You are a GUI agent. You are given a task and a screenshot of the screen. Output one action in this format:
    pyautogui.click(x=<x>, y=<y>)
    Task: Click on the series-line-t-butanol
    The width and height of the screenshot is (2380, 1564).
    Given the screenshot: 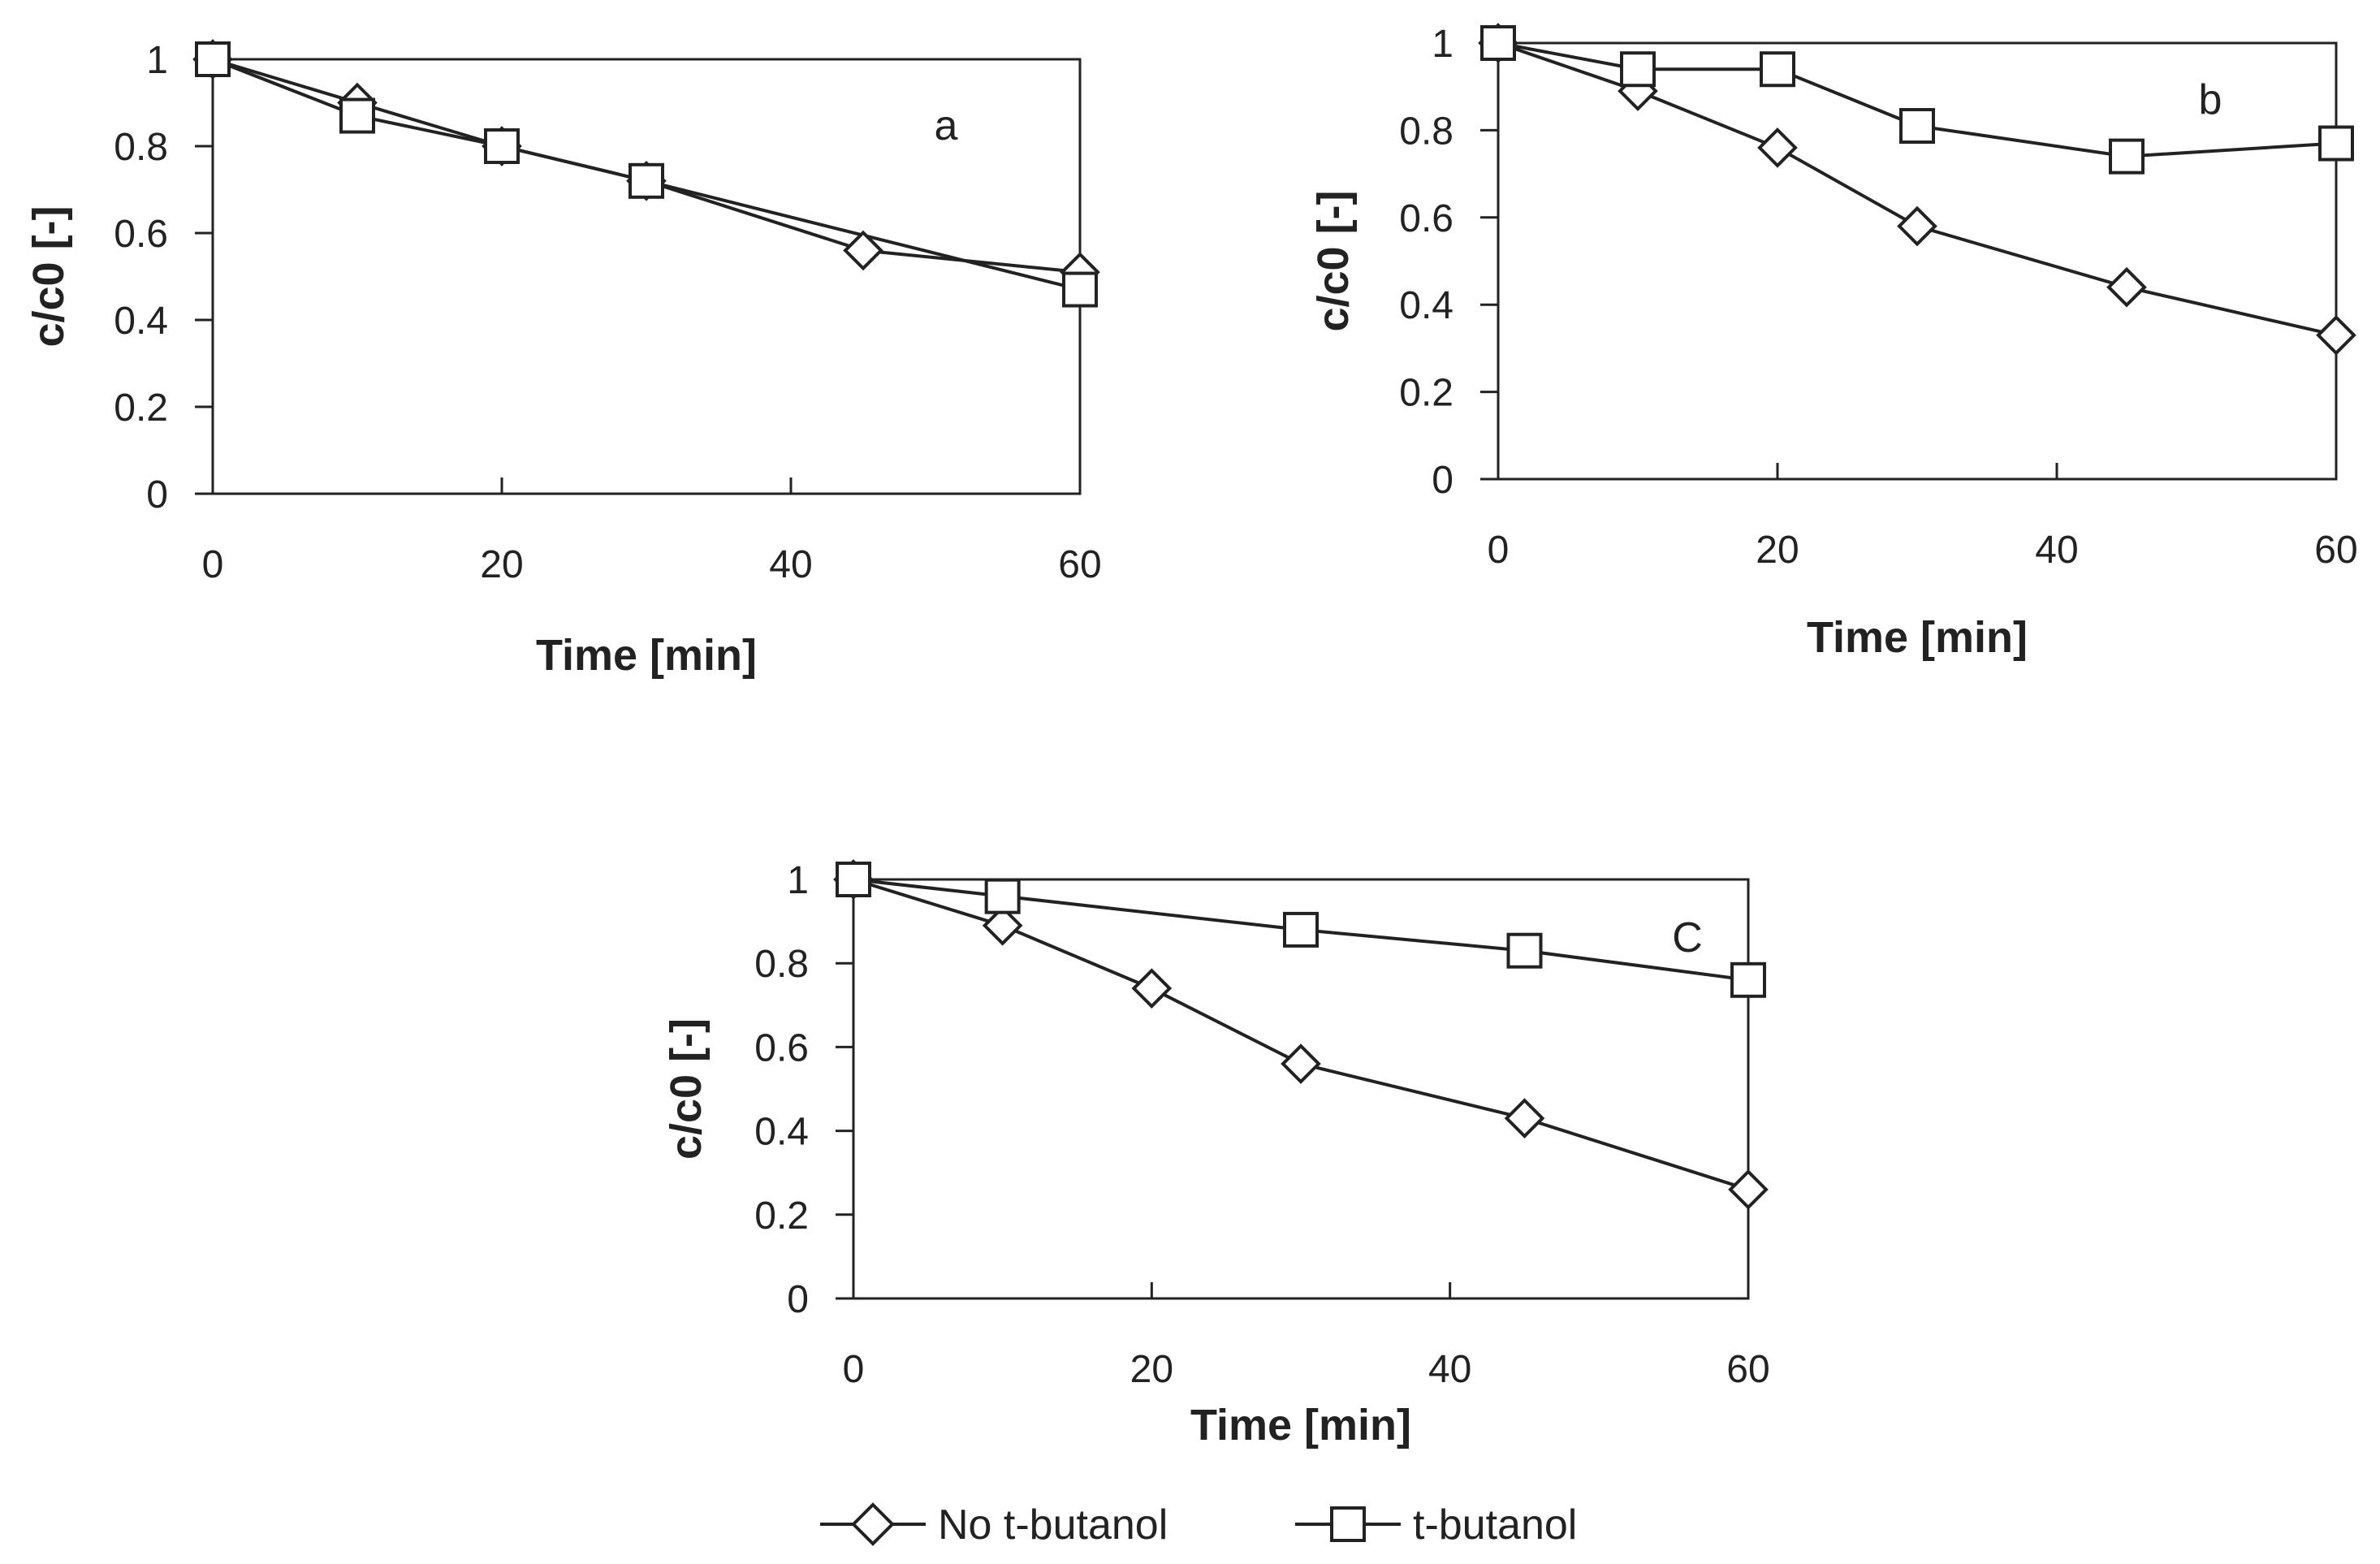 What is the action you would take?
    pyautogui.click(x=1917, y=99)
    